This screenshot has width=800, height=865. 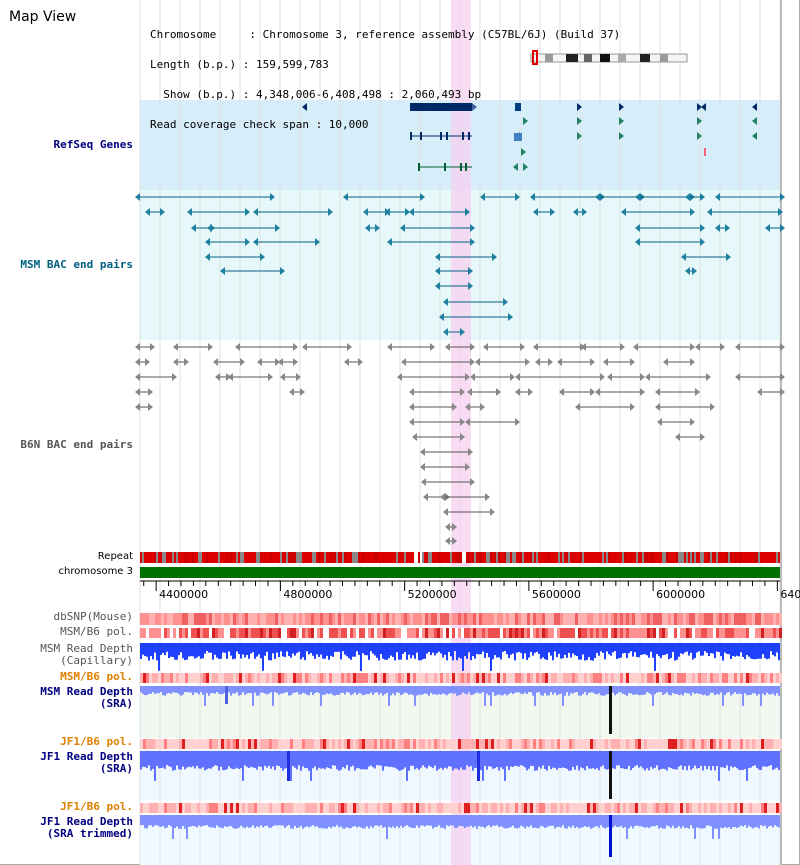 What do you see at coordinates (93, 144) in the screenshot?
I see `track-label-refseq: RefSeq Genes` at bounding box center [93, 144].